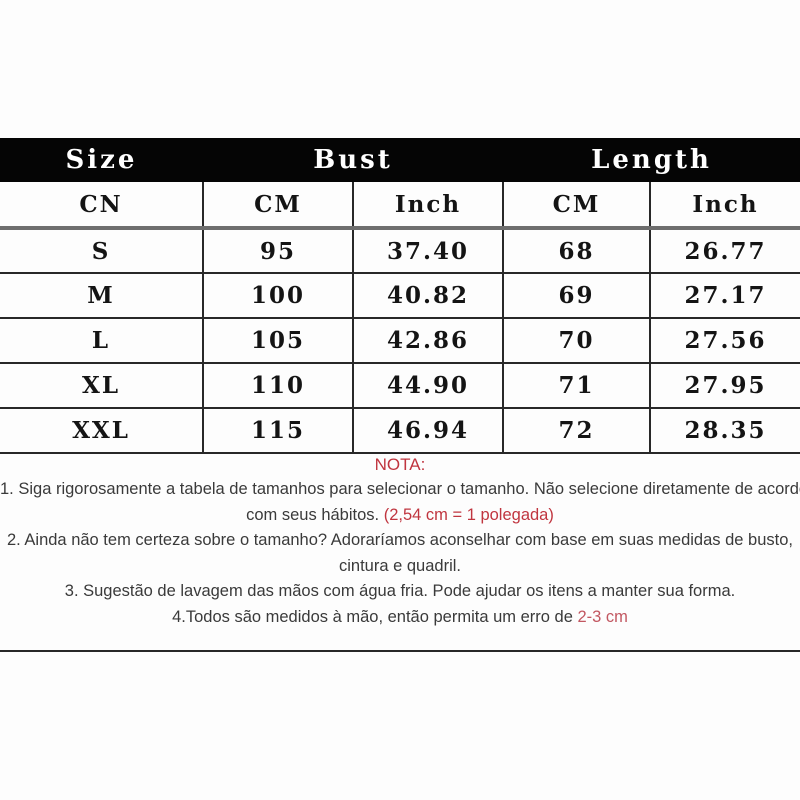 Image resolution: width=800 pixels, height=800 pixels. I want to click on column-header-cn: CN, so click(101, 206).